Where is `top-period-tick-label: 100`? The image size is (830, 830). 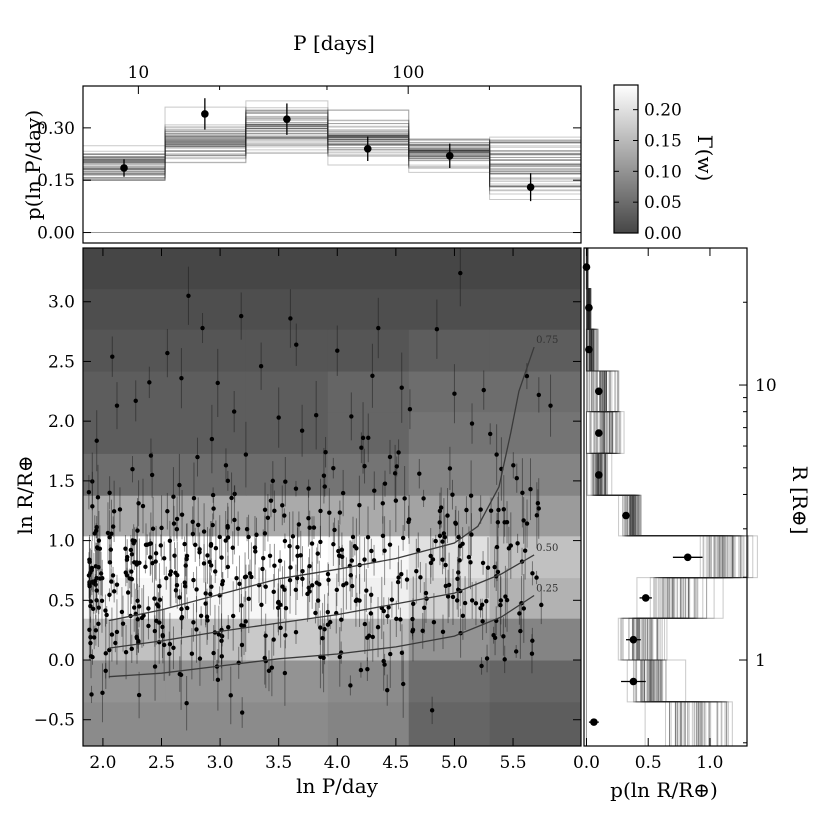 top-period-tick-label: 100 is located at coordinates (408, 73).